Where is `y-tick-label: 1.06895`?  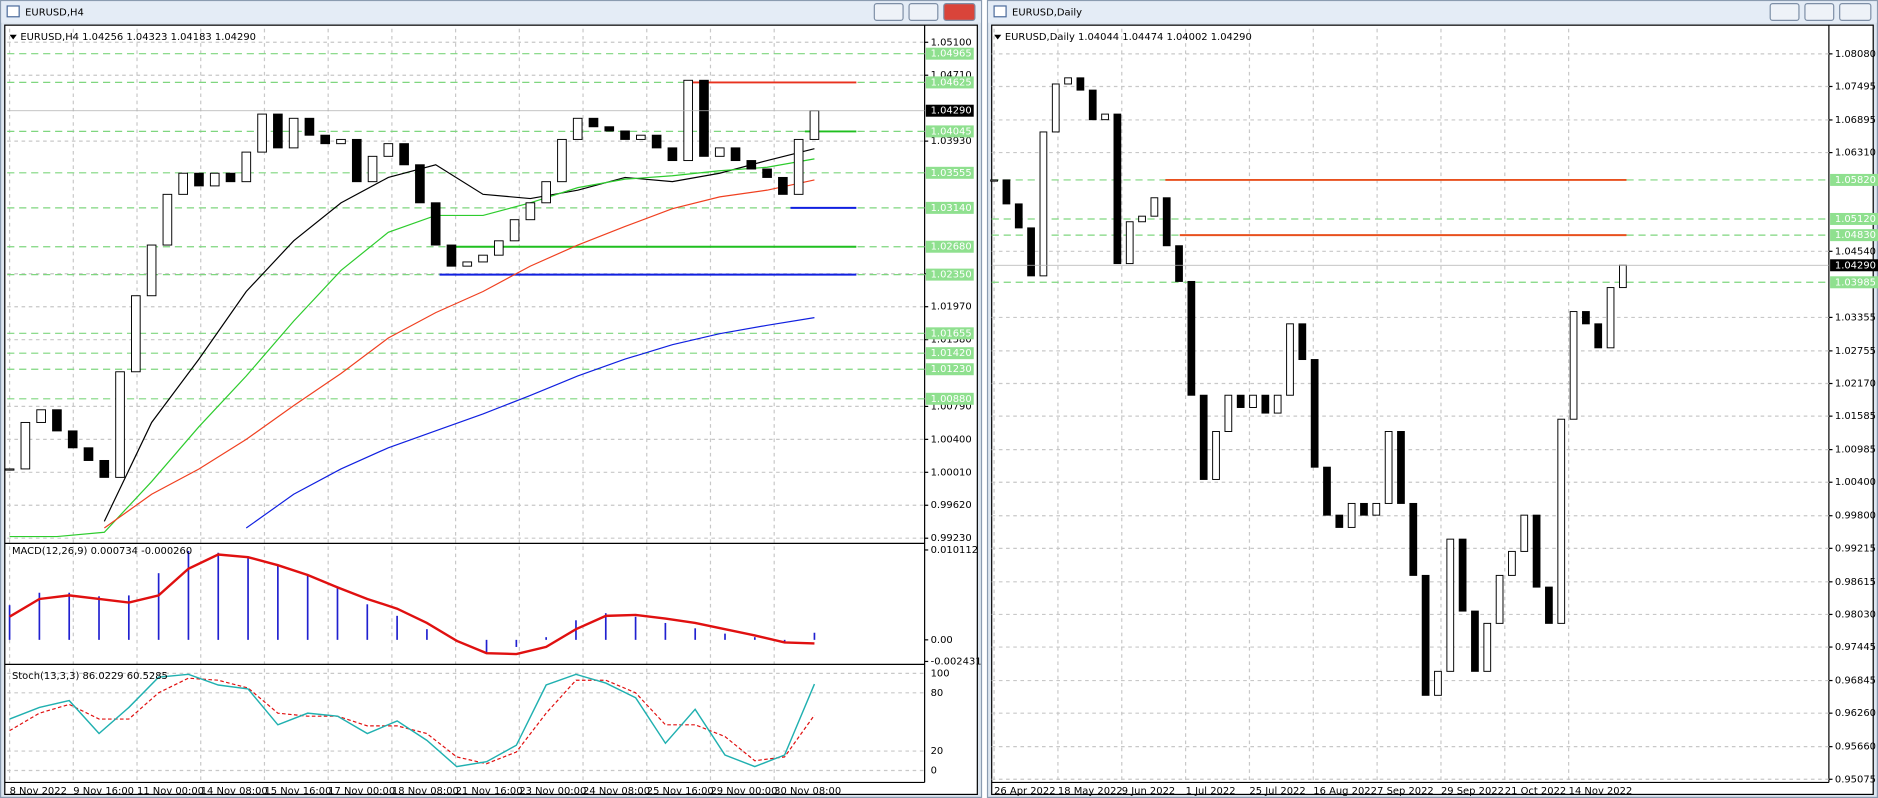 y-tick-label: 1.06895 is located at coordinates (1855, 120).